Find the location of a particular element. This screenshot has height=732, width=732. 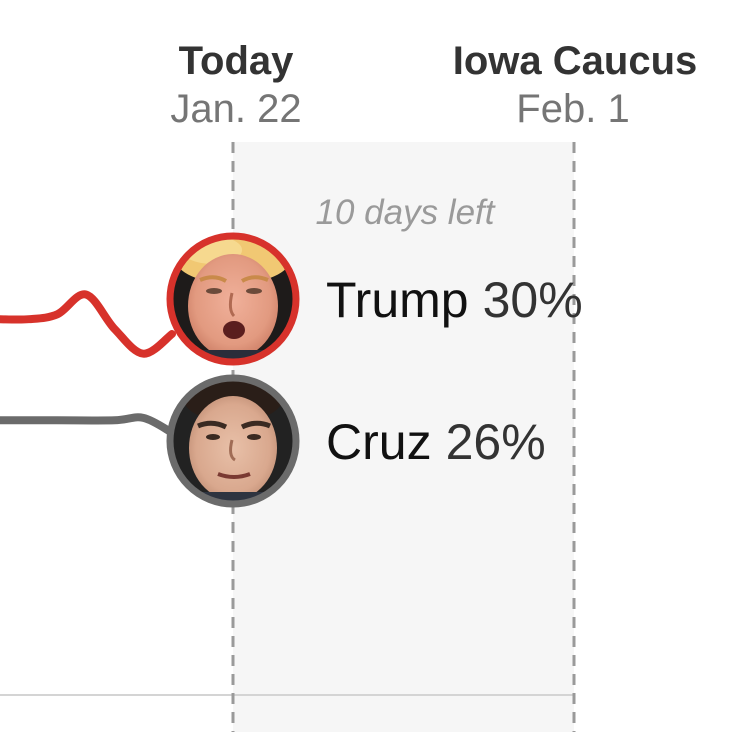

caucus-date: Feb. 1 is located at coordinates (572, 109).